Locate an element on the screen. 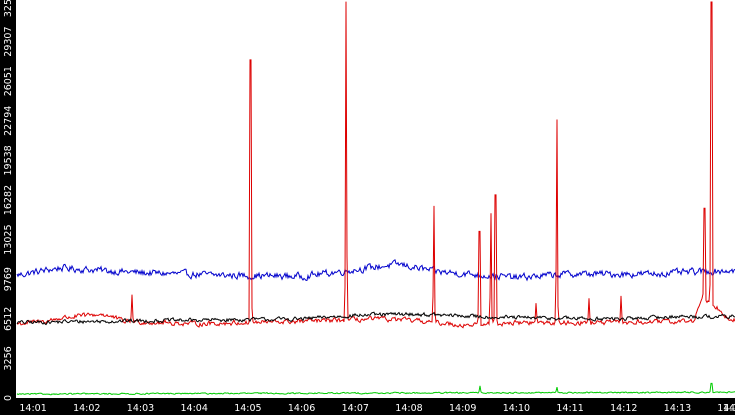 This screenshot has height=415, width=735. y-axis-band is located at coordinates (8, 207).